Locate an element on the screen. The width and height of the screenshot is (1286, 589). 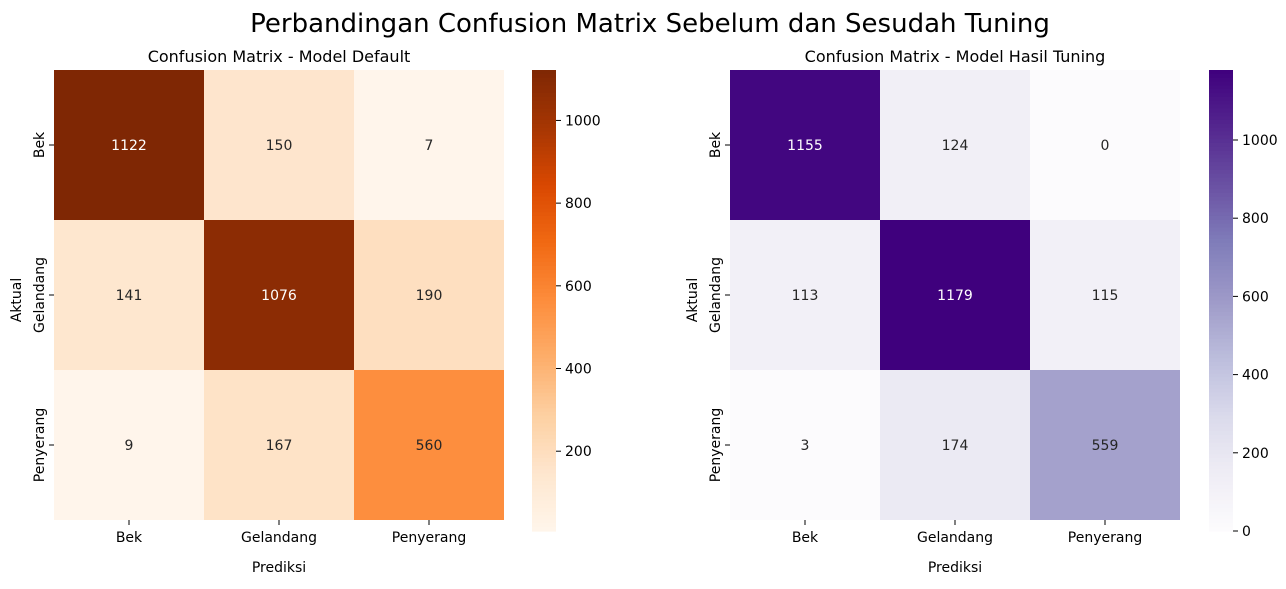
cell-value-label: 1076 is located at coordinates (279, 296).